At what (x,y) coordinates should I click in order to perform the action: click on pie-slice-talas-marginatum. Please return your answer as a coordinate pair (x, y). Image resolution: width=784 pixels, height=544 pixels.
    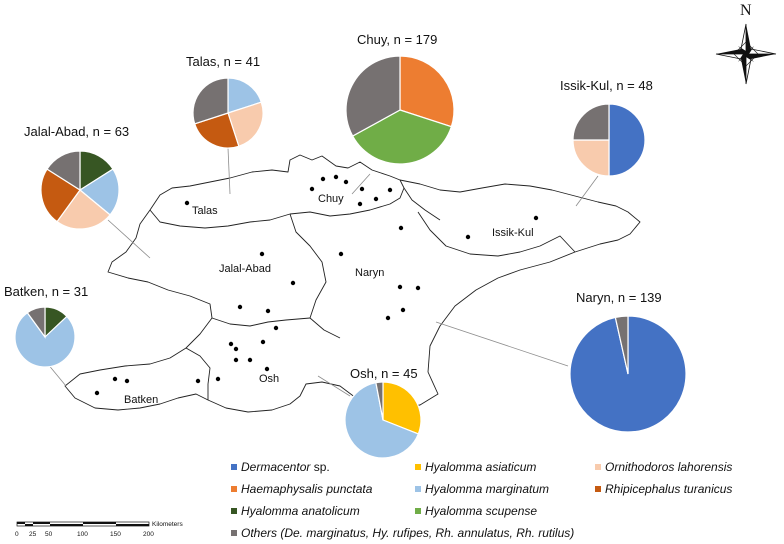
    Looking at the image, I should click on (245, 95).